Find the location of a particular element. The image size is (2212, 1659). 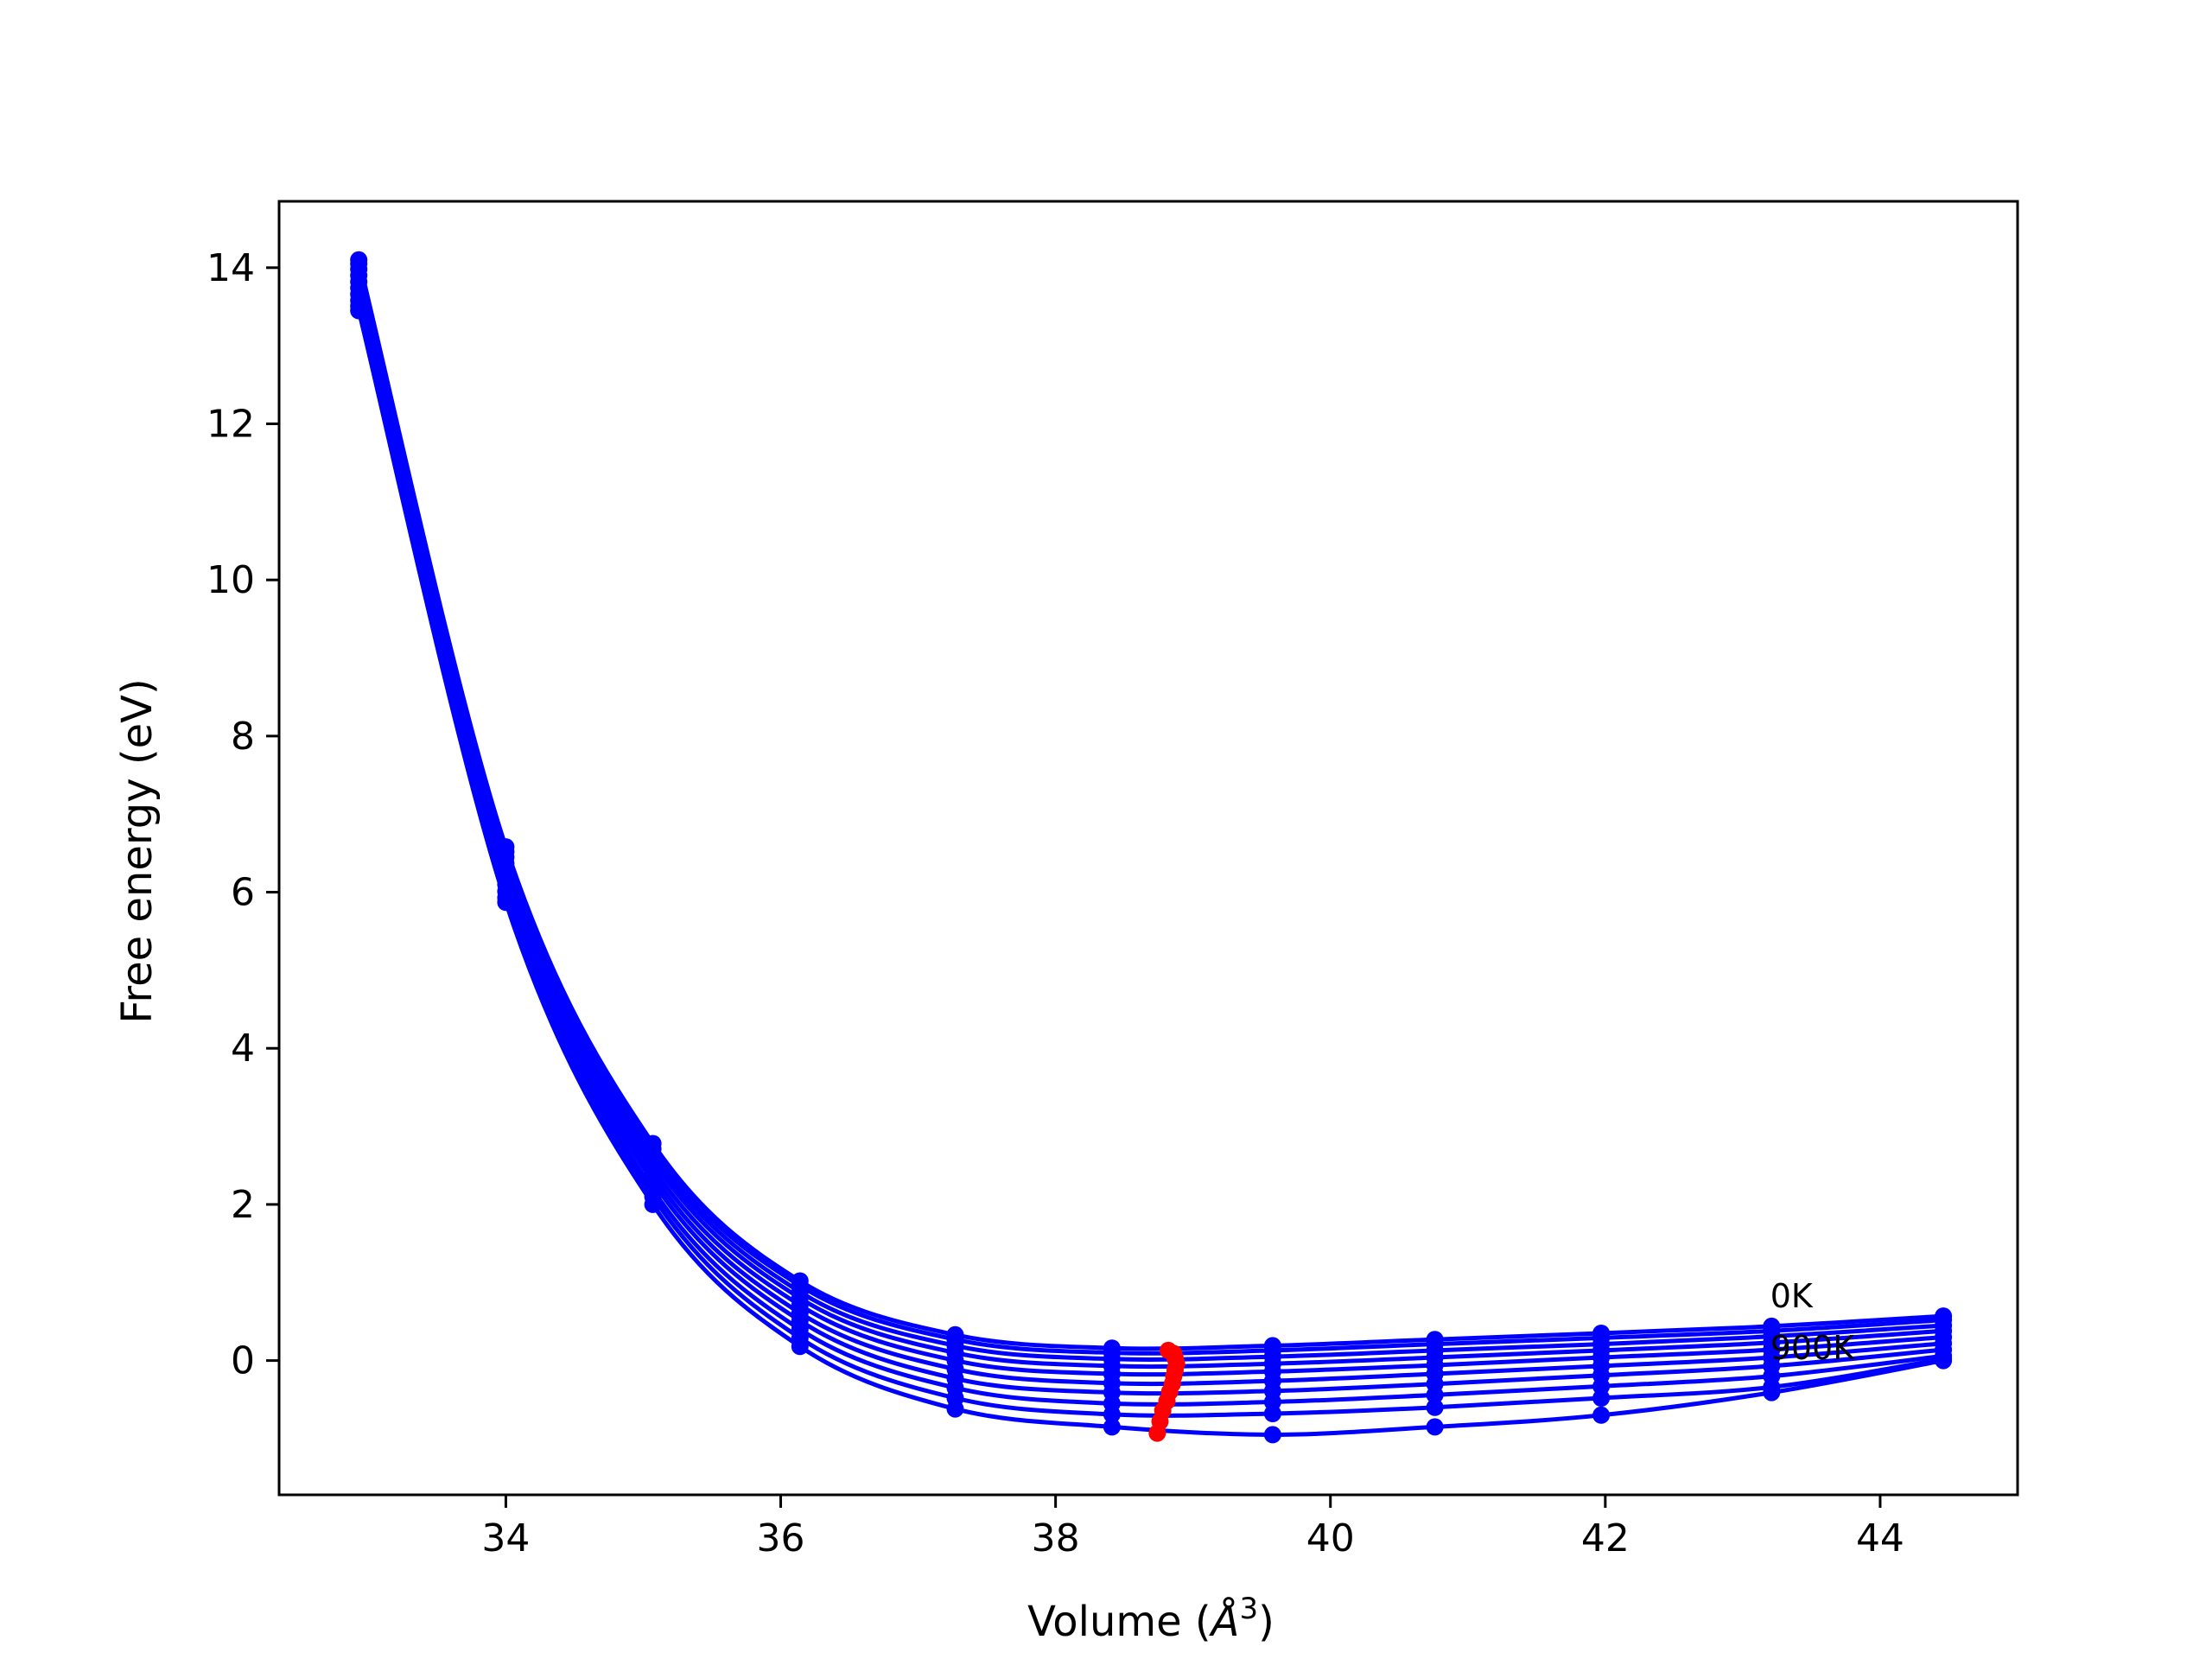

x-axis-ticks: 34 36 38 40 42 44 is located at coordinates (1192, 1527).